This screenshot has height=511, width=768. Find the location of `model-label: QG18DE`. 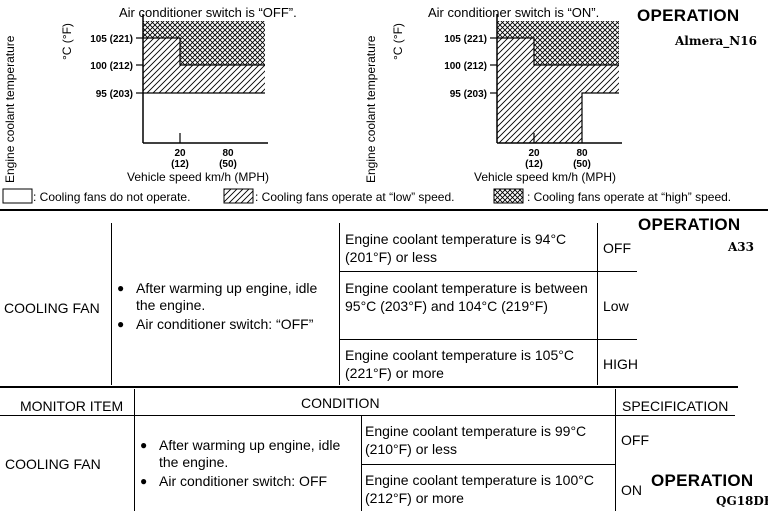

model-label: QG18DE is located at coordinates (742, 501).